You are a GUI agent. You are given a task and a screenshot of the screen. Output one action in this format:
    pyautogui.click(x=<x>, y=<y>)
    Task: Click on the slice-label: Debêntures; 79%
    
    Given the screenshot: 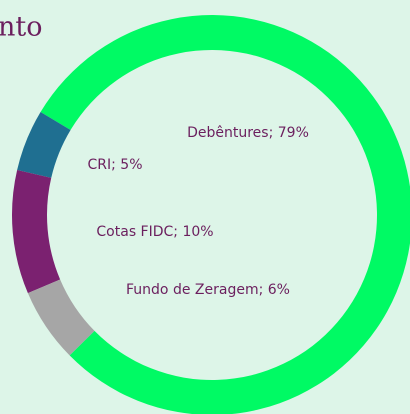 What is the action you would take?
    pyautogui.click(x=248, y=133)
    